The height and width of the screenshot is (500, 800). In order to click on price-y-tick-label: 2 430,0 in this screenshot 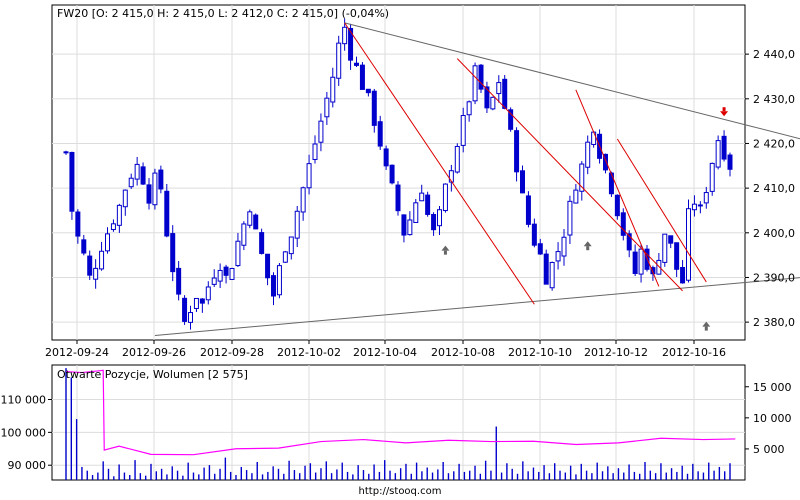, I will do `click(774, 99)`.